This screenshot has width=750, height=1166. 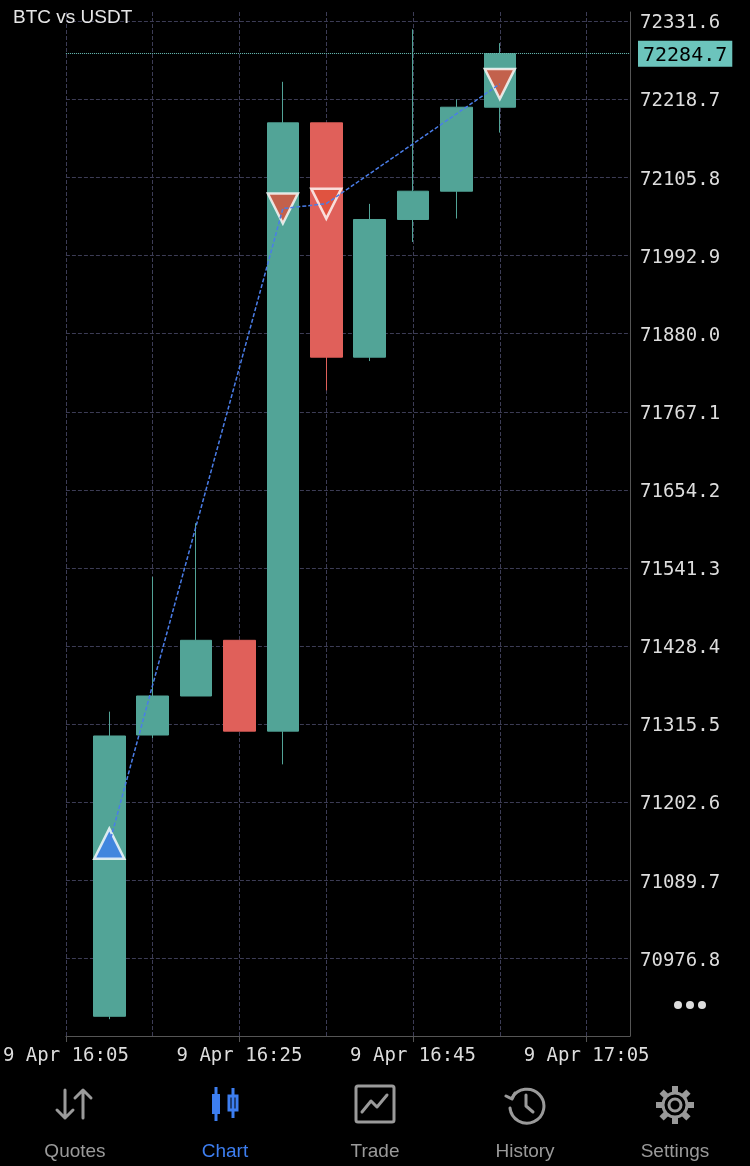 I want to click on y-tick-label: 71089.7, so click(x=680, y=880).